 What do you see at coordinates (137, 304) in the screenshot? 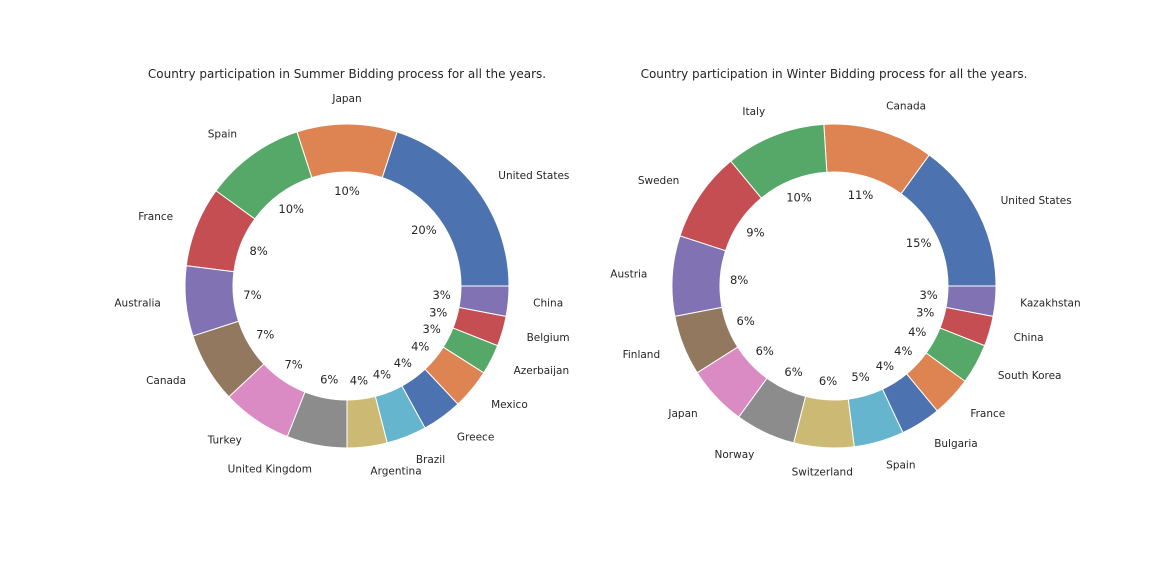
I see `category-label-australia: Australia` at bounding box center [137, 304].